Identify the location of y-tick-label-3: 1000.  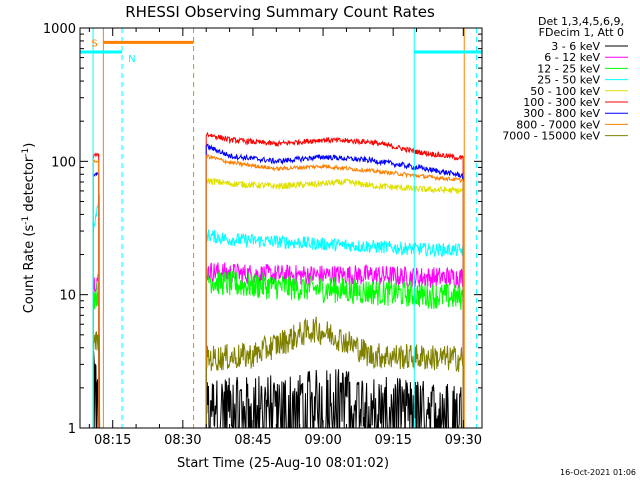
(59, 29).